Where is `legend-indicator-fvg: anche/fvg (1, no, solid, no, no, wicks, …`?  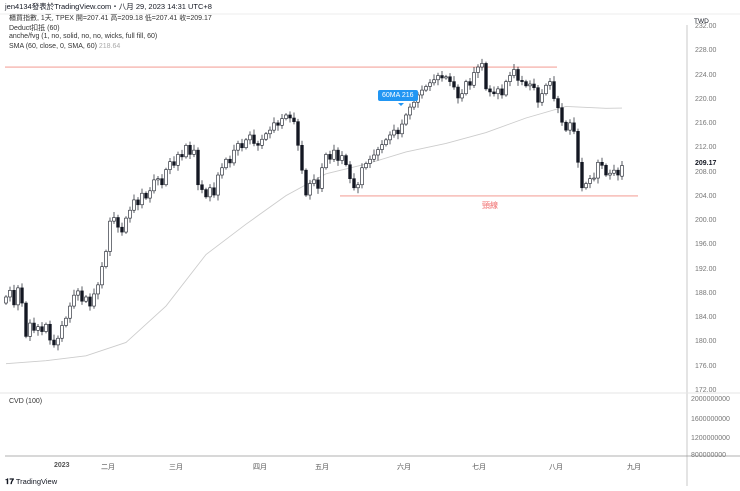
legend-indicator-fvg: anche/fvg (1, no, solid, no, no, wicks, … is located at coordinates (83, 36).